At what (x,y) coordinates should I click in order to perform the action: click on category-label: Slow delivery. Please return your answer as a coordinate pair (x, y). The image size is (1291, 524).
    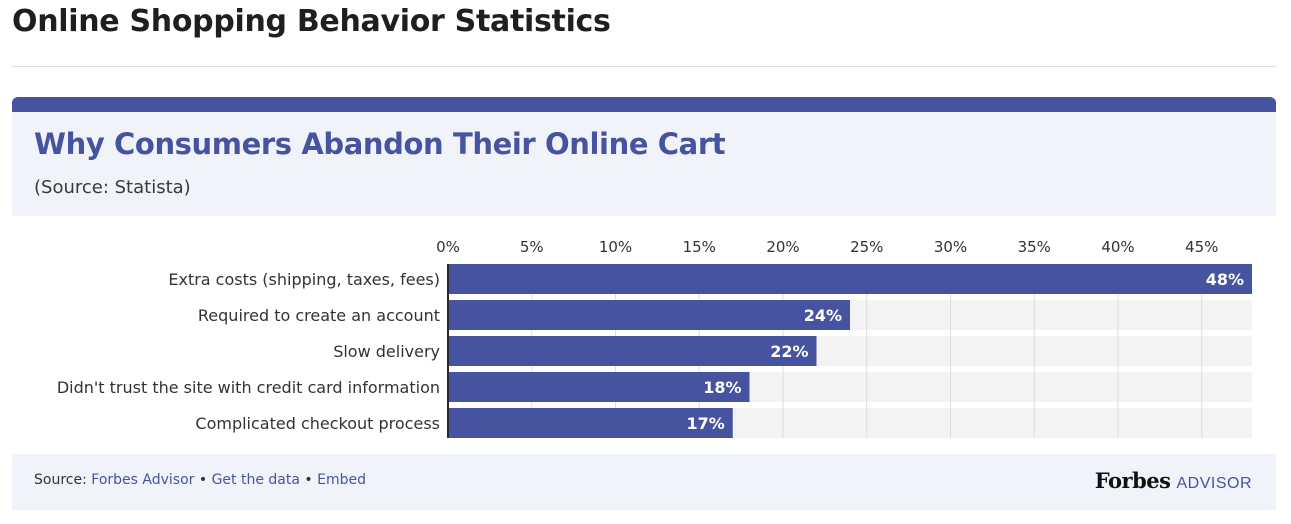
    Looking at the image, I should click on (386, 351).